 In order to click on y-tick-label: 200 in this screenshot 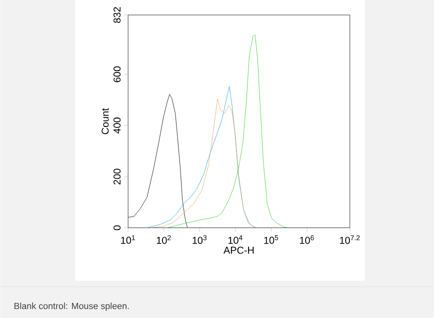, I will do `click(117, 176)`.